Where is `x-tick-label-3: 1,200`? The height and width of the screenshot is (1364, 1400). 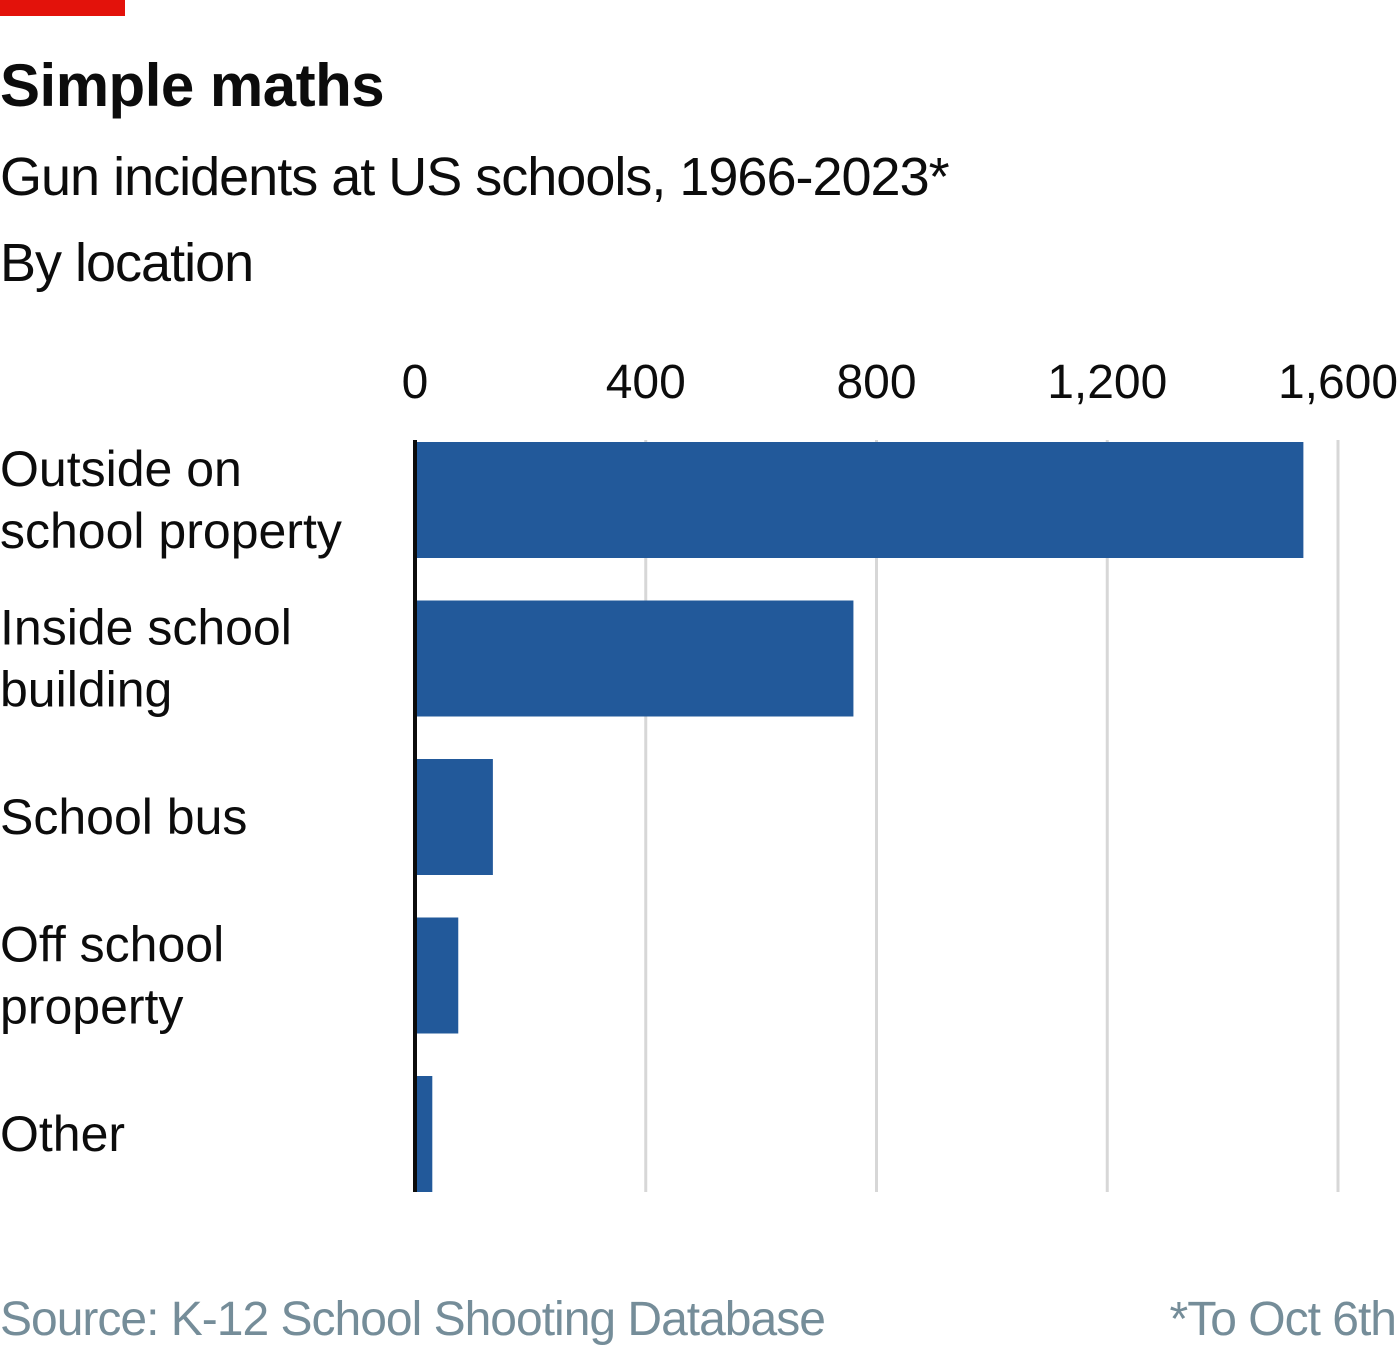 x-tick-label-3: 1,200 is located at coordinates (1107, 382).